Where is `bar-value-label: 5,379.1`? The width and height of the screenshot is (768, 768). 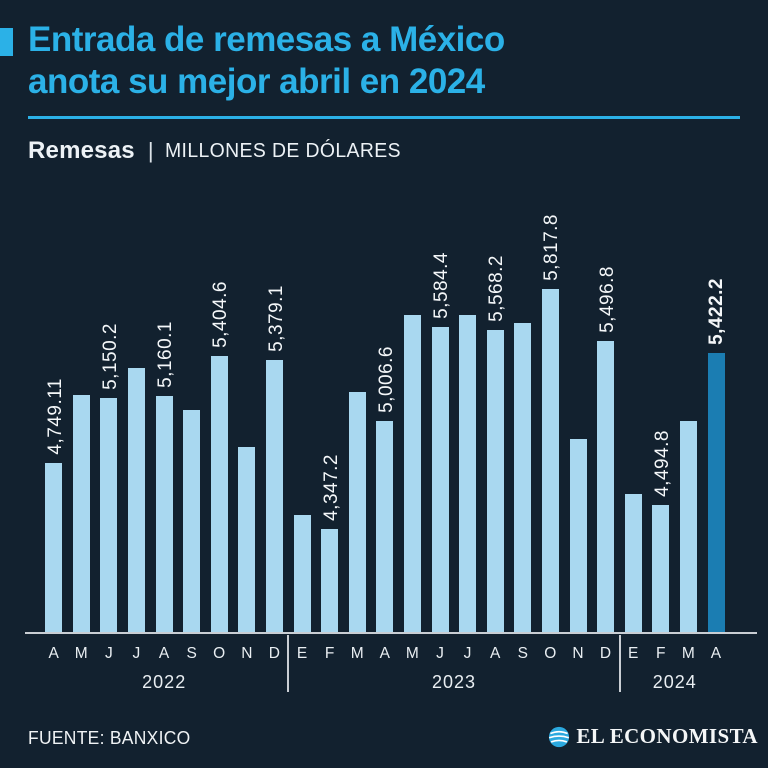 bar-value-label: 5,379.1 is located at coordinates (276, 318).